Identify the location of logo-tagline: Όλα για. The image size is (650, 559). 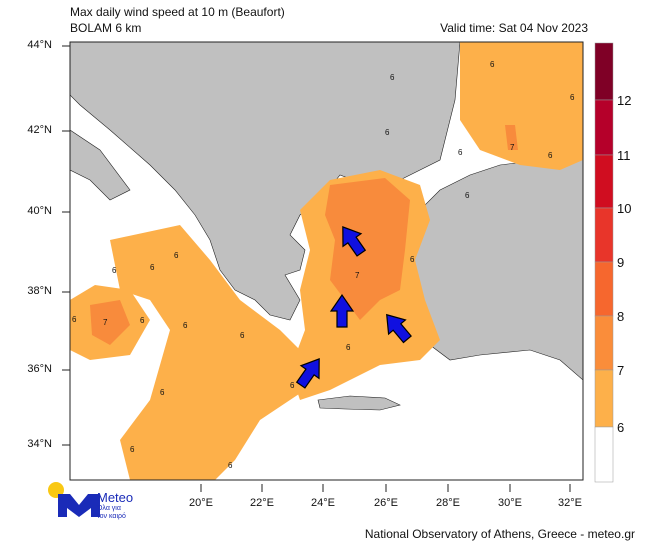
(109, 508).